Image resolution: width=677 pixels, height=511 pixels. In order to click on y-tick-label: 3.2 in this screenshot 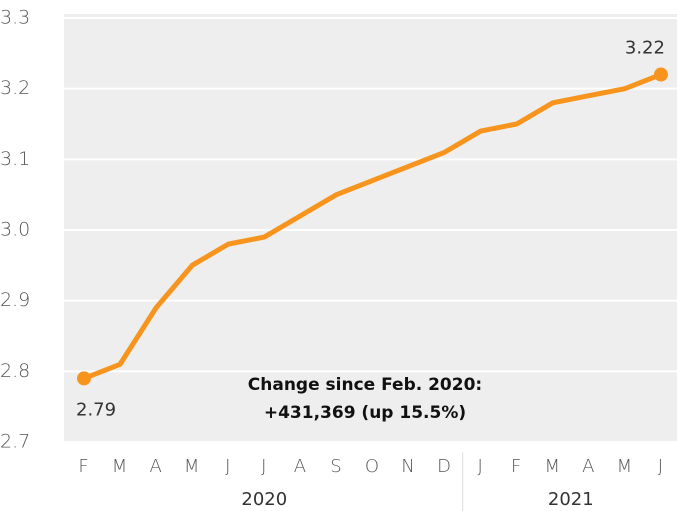, I will do `click(15, 88)`.